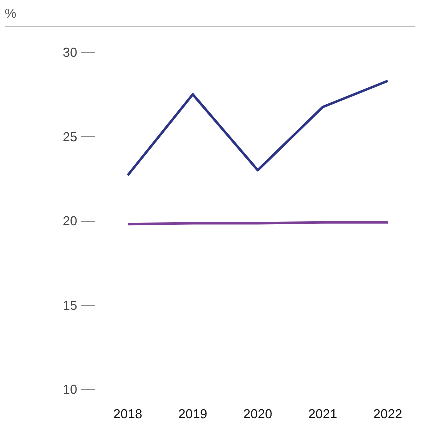  Describe the element at coordinates (70, 221) in the screenshot. I see `y-tick-label: 20` at that location.